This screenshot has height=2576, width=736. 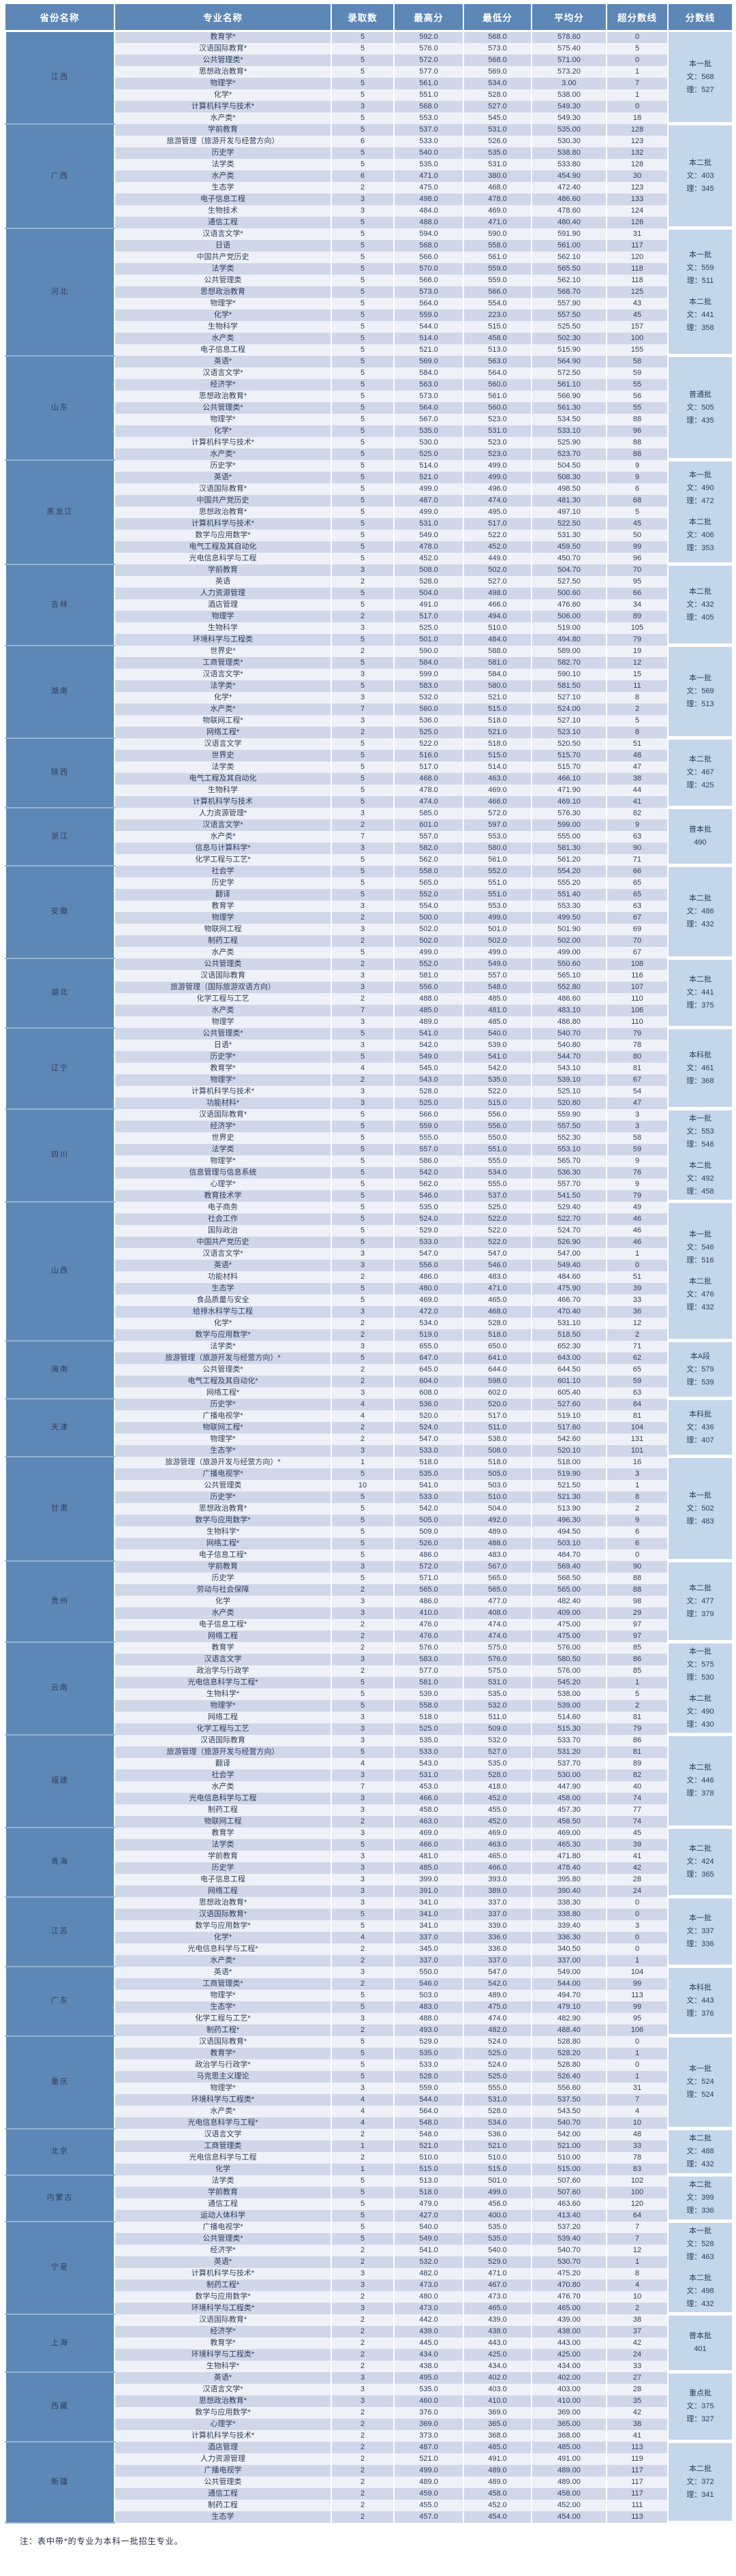 What do you see at coordinates (637, 558) in the screenshot?
I see `over-line-cell: 96` at bounding box center [637, 558].